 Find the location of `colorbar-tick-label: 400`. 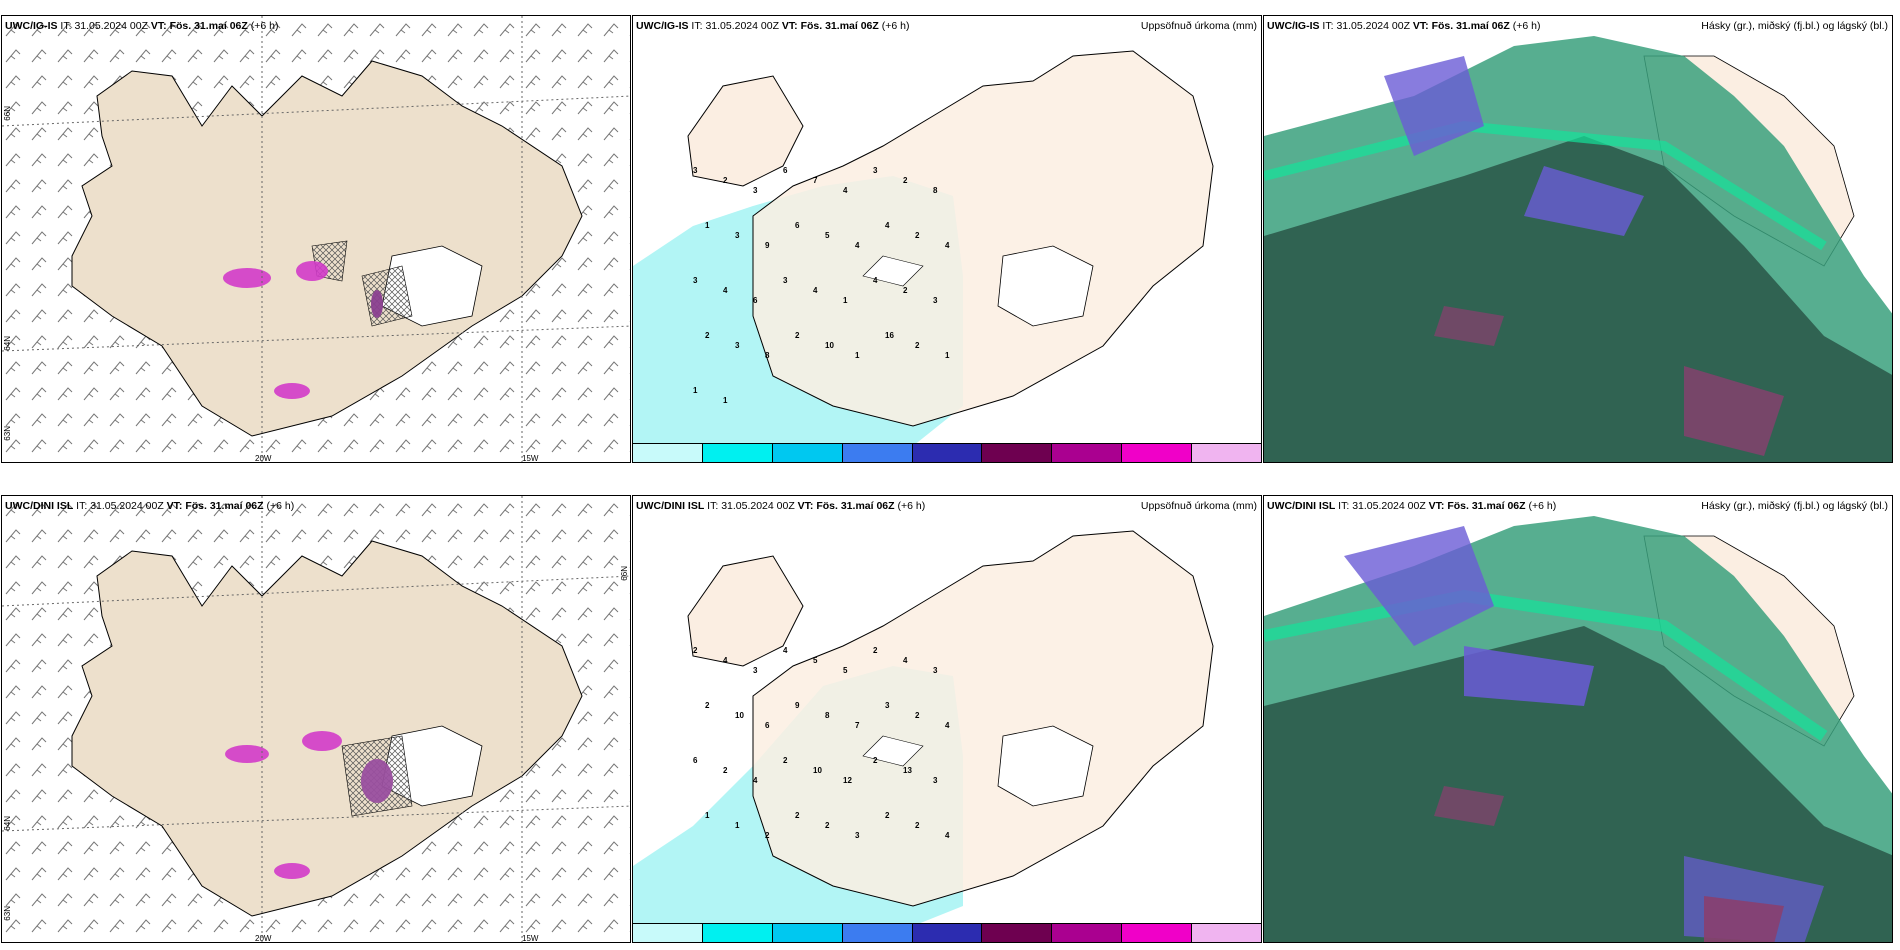

colorbar-tick-label: 400 is located at coordinates (1199, 462).